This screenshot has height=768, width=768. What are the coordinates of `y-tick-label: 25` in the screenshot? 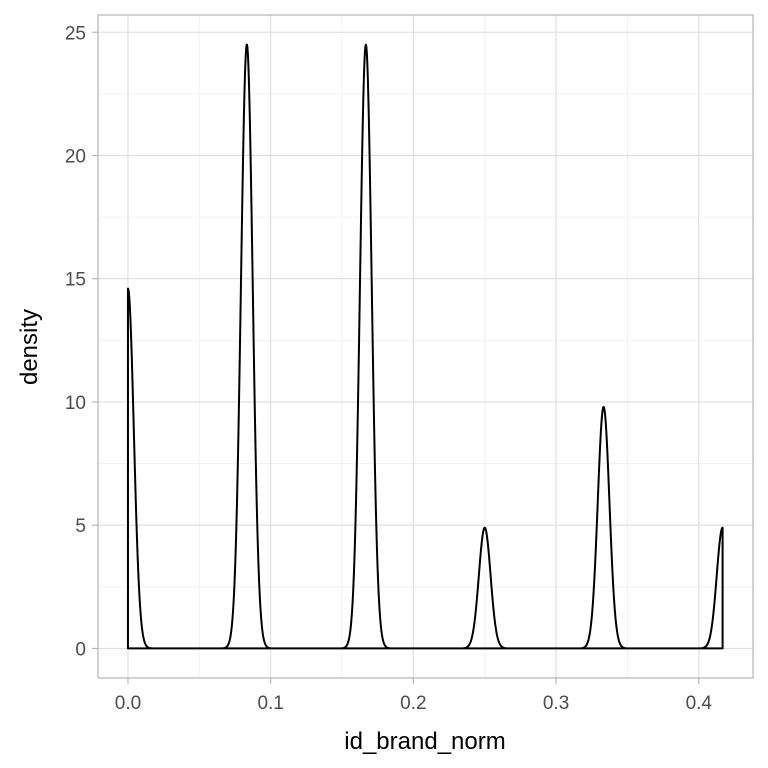 It's located at (75, 33).